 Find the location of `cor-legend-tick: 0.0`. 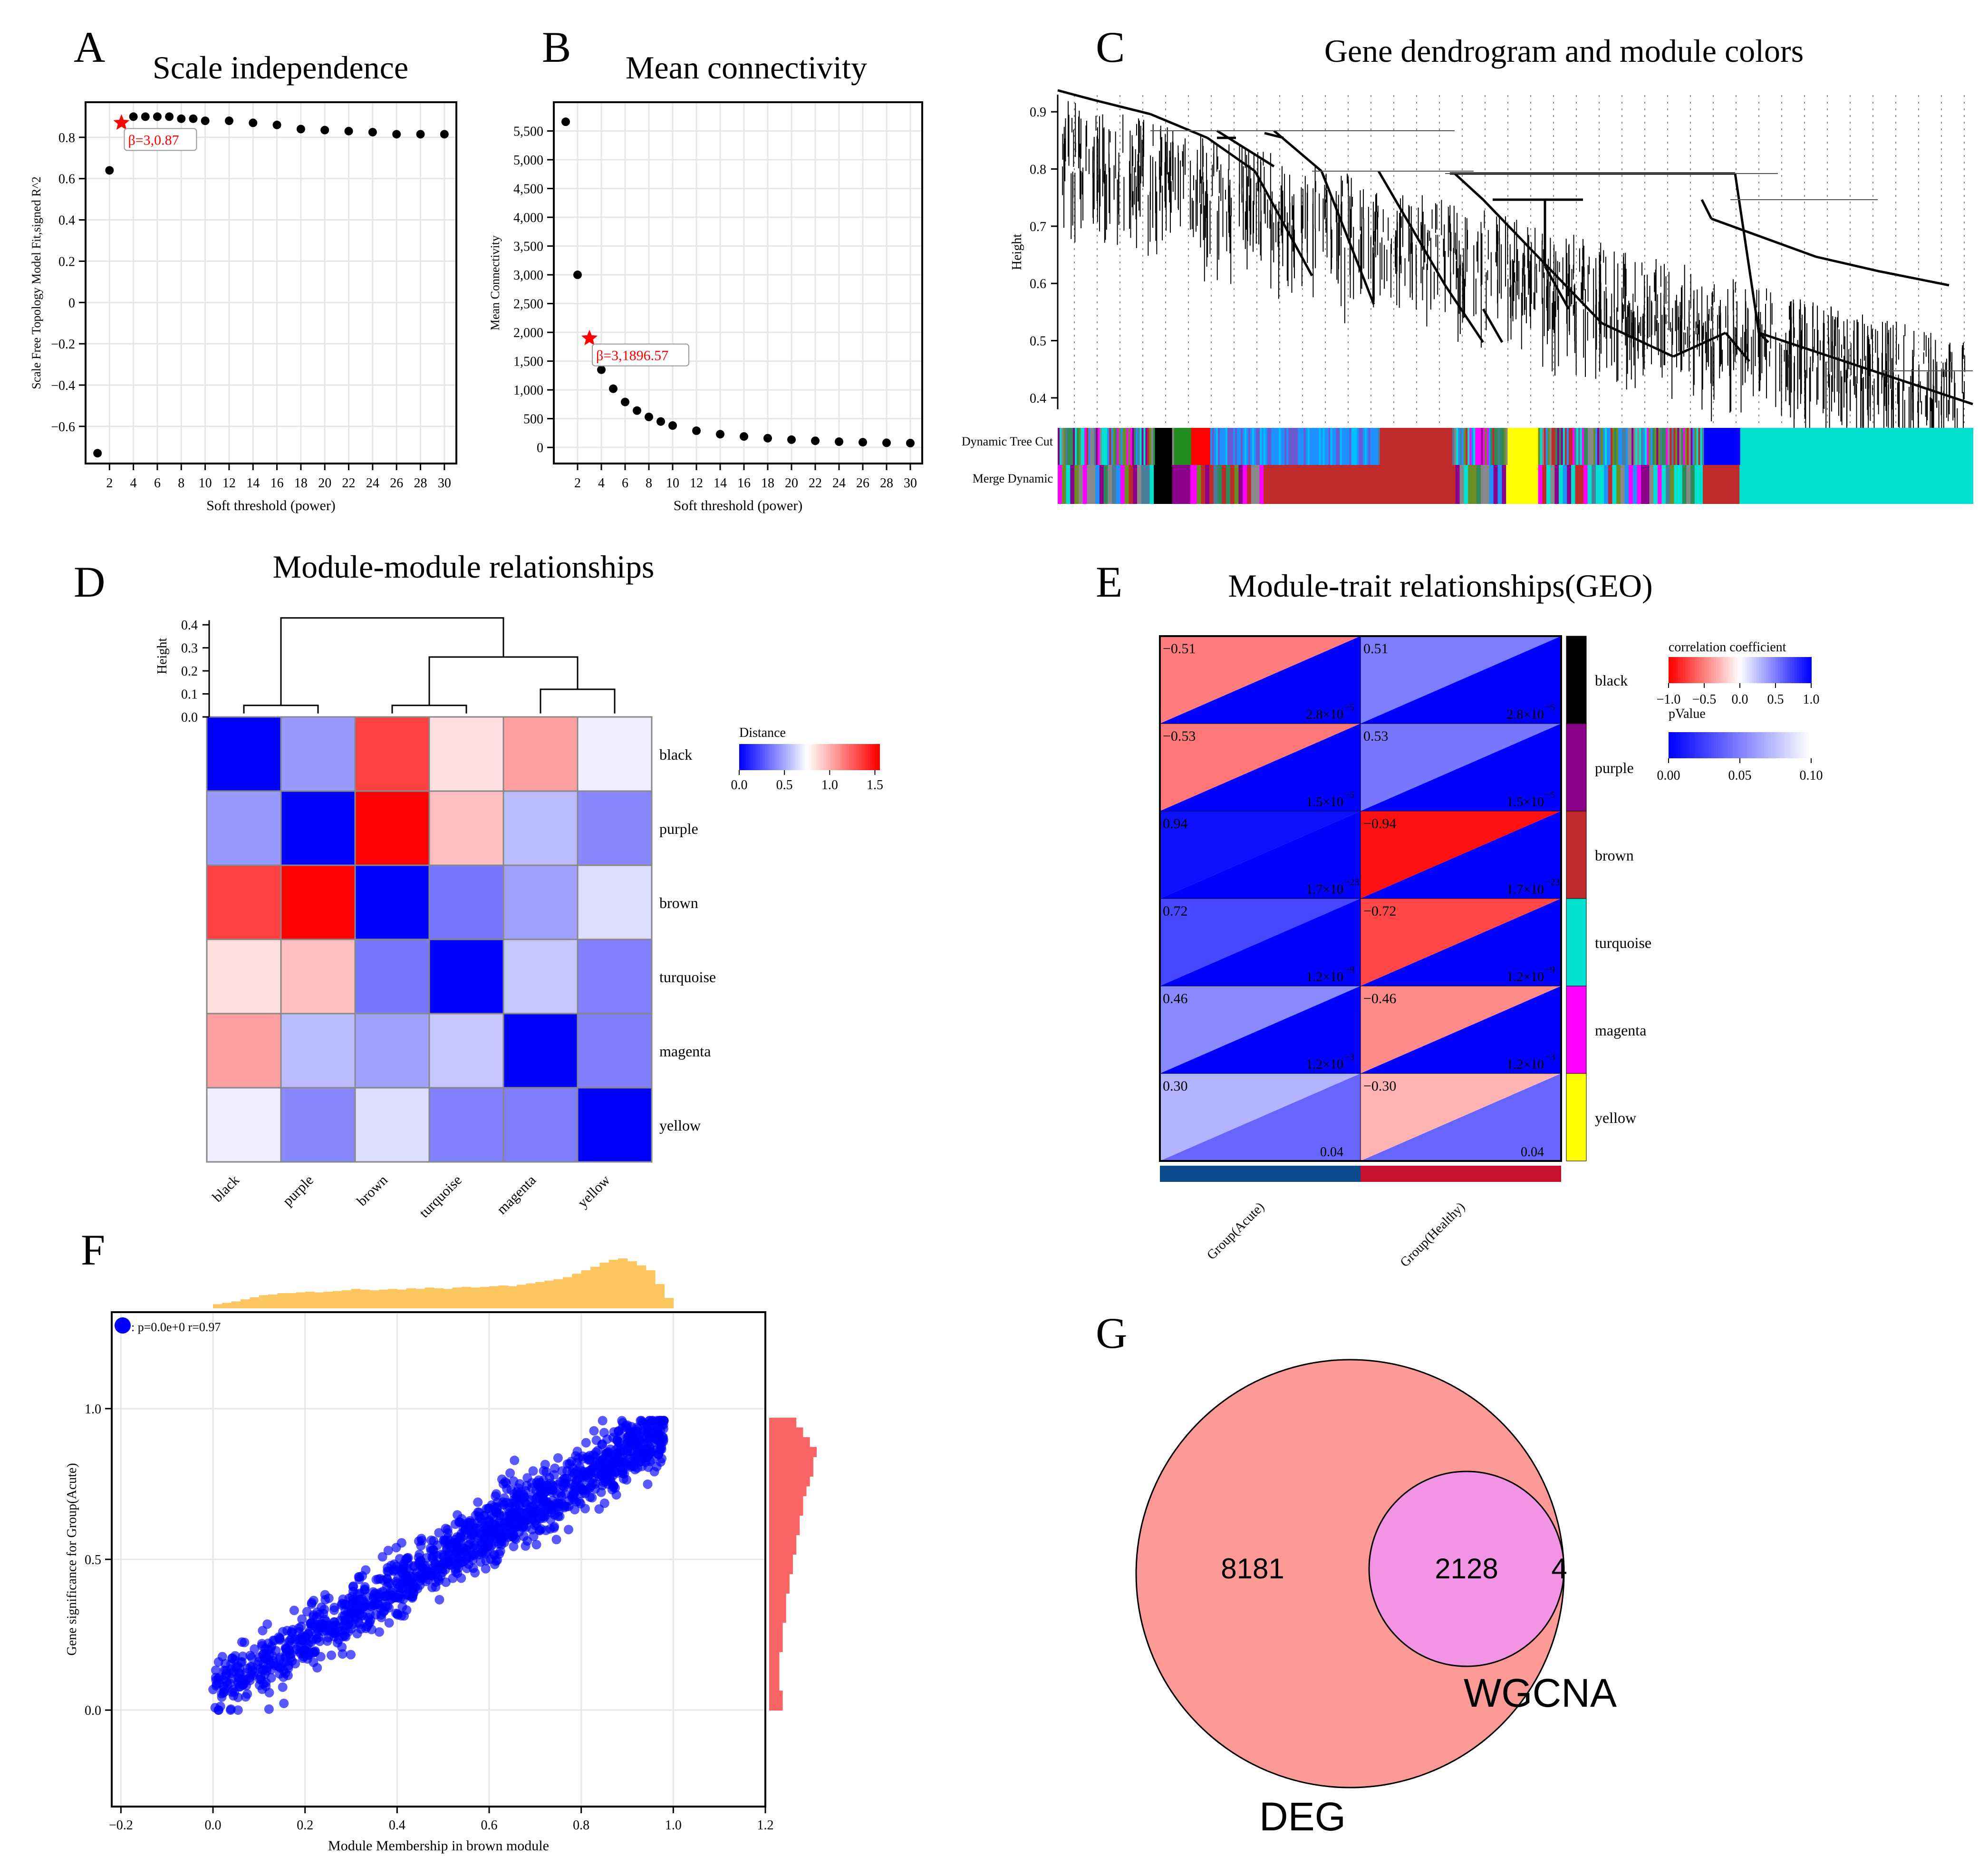

cor-legend-tick: 0.0 is located at coordinates (1740, 700).